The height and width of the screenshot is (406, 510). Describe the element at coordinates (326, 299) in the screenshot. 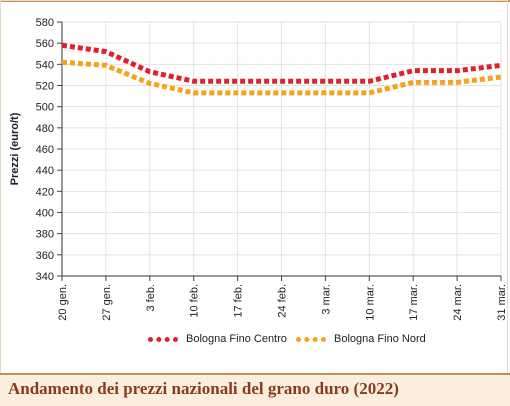

I see `x-tick-label: 3 mar.` at that location.